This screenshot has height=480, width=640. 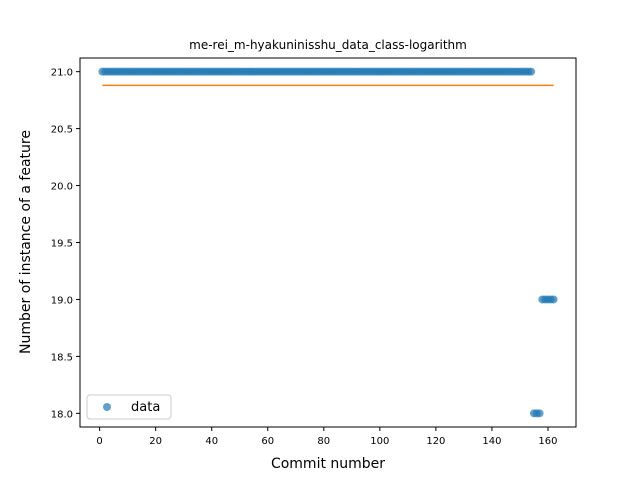 What do you see at coordinates (62, 414) in the screenshot?
I see `y-tick-label: 18.0` at bounding box center [62, 414].